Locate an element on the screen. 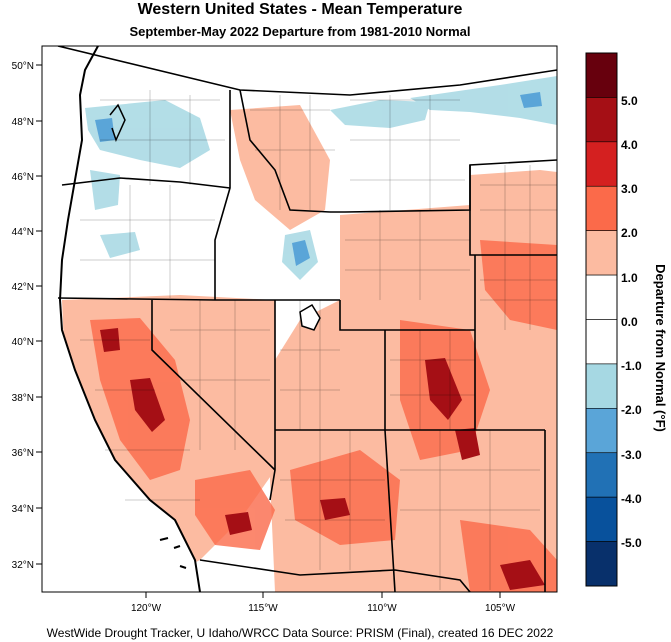  lon-label: 110°W is located at coordinates (382, 608).